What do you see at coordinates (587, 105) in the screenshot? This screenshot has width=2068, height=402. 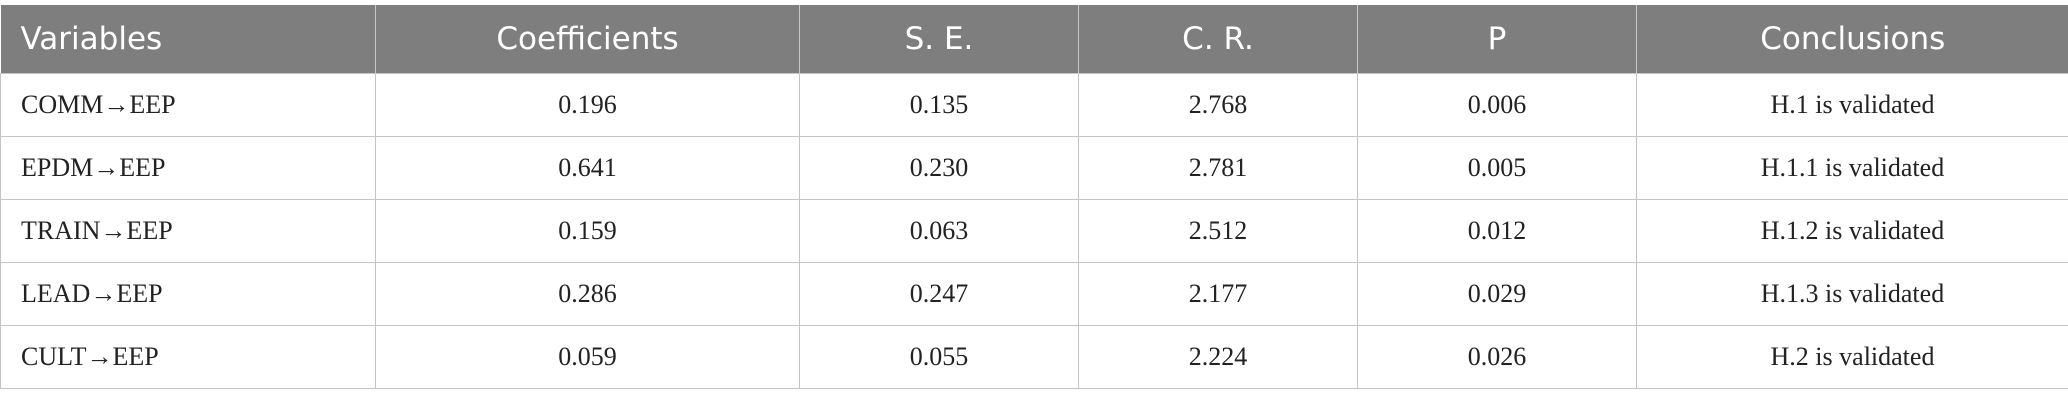 I see `cell-coefficient: 0.196` at bounding box center [587, 105].